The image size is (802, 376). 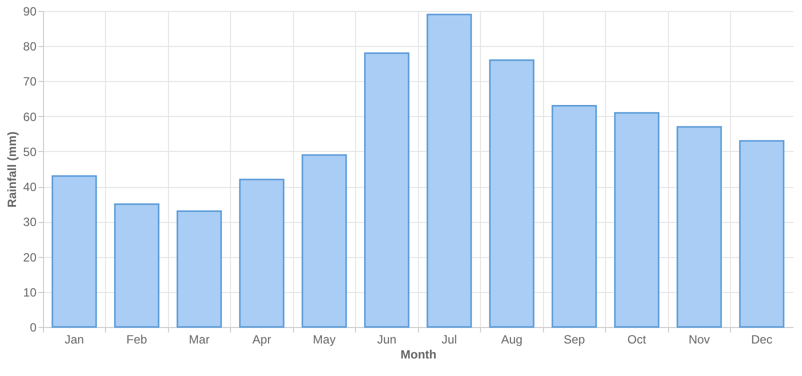 What do you see at coordinates (30, 47) in the screenshot?
I see `y-tick-label: 80` at bounding box center [30, 47].